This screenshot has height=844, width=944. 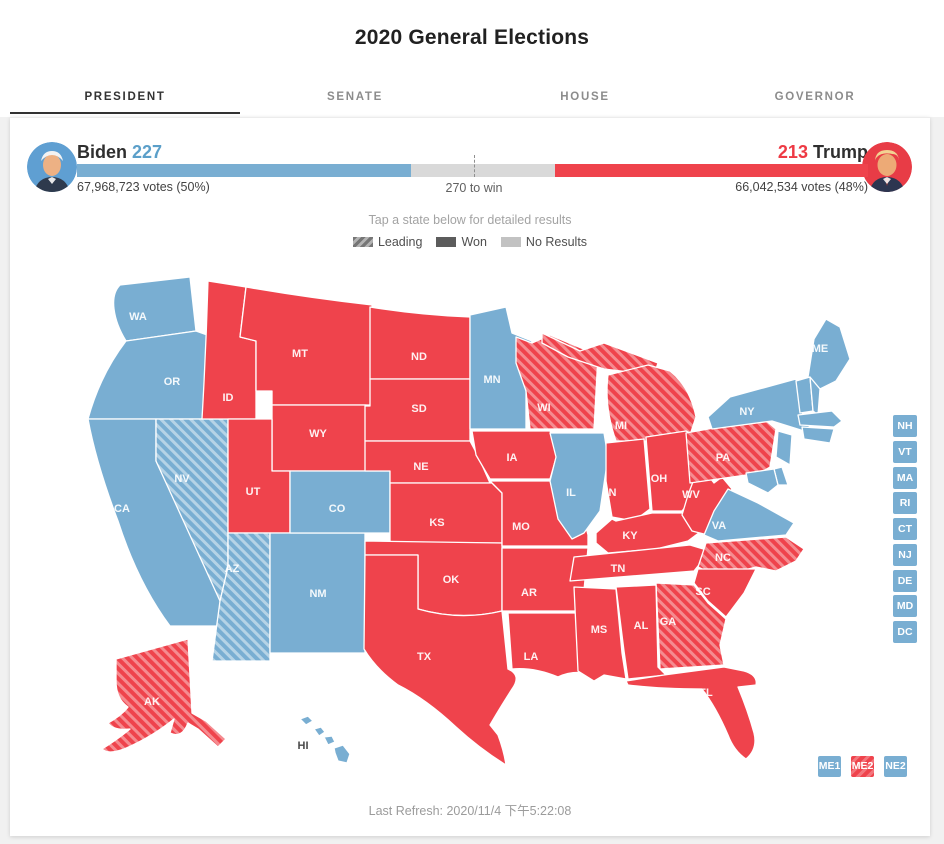 I want to click on state-IN, so click(x=628, y=480).